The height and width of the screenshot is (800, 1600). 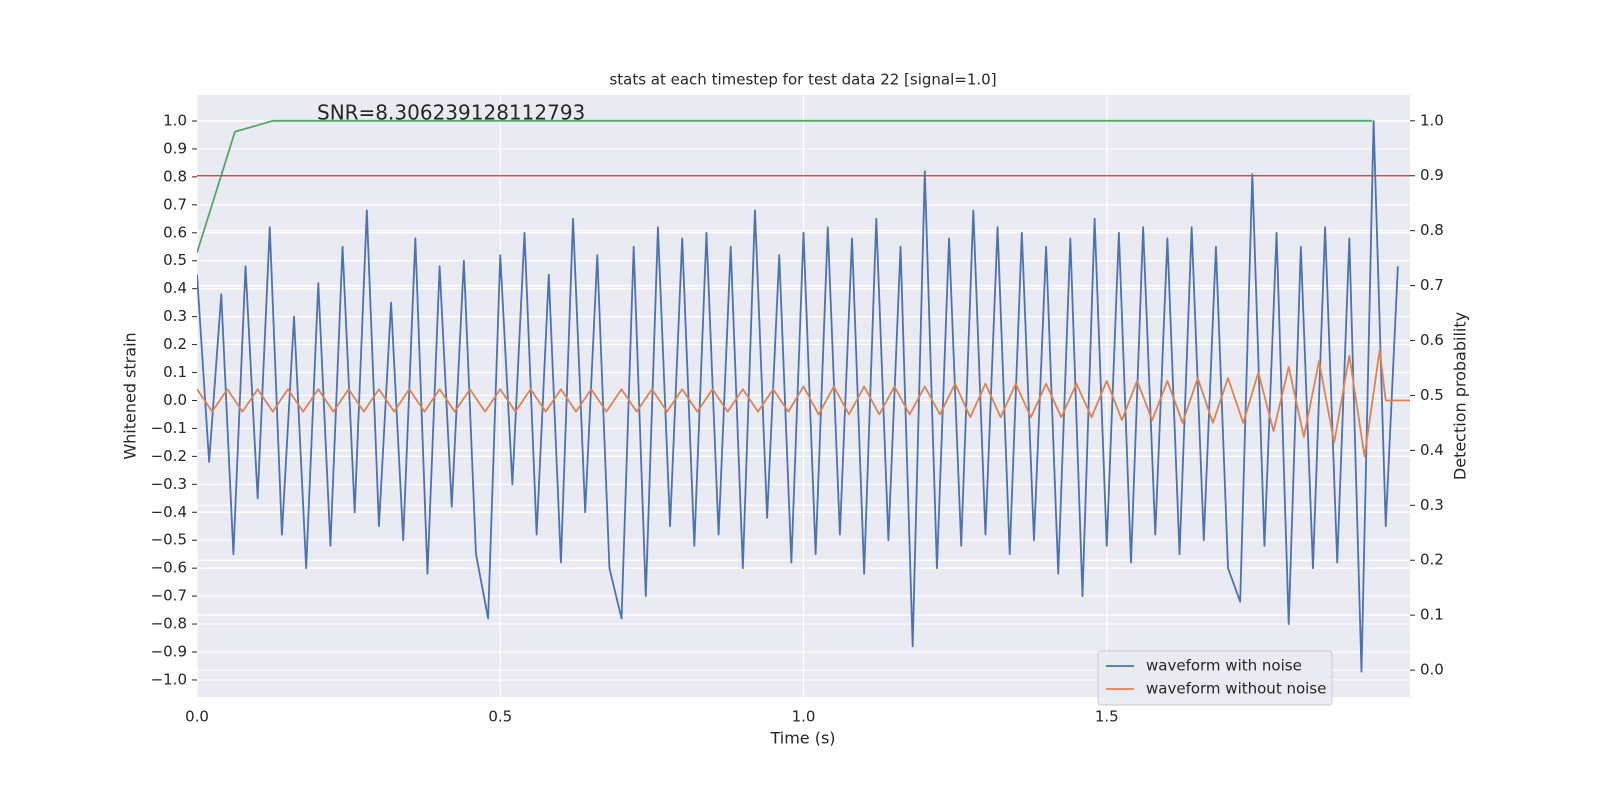 I want to click on y-tick-label: 1.0, so click(x=175, y=120).